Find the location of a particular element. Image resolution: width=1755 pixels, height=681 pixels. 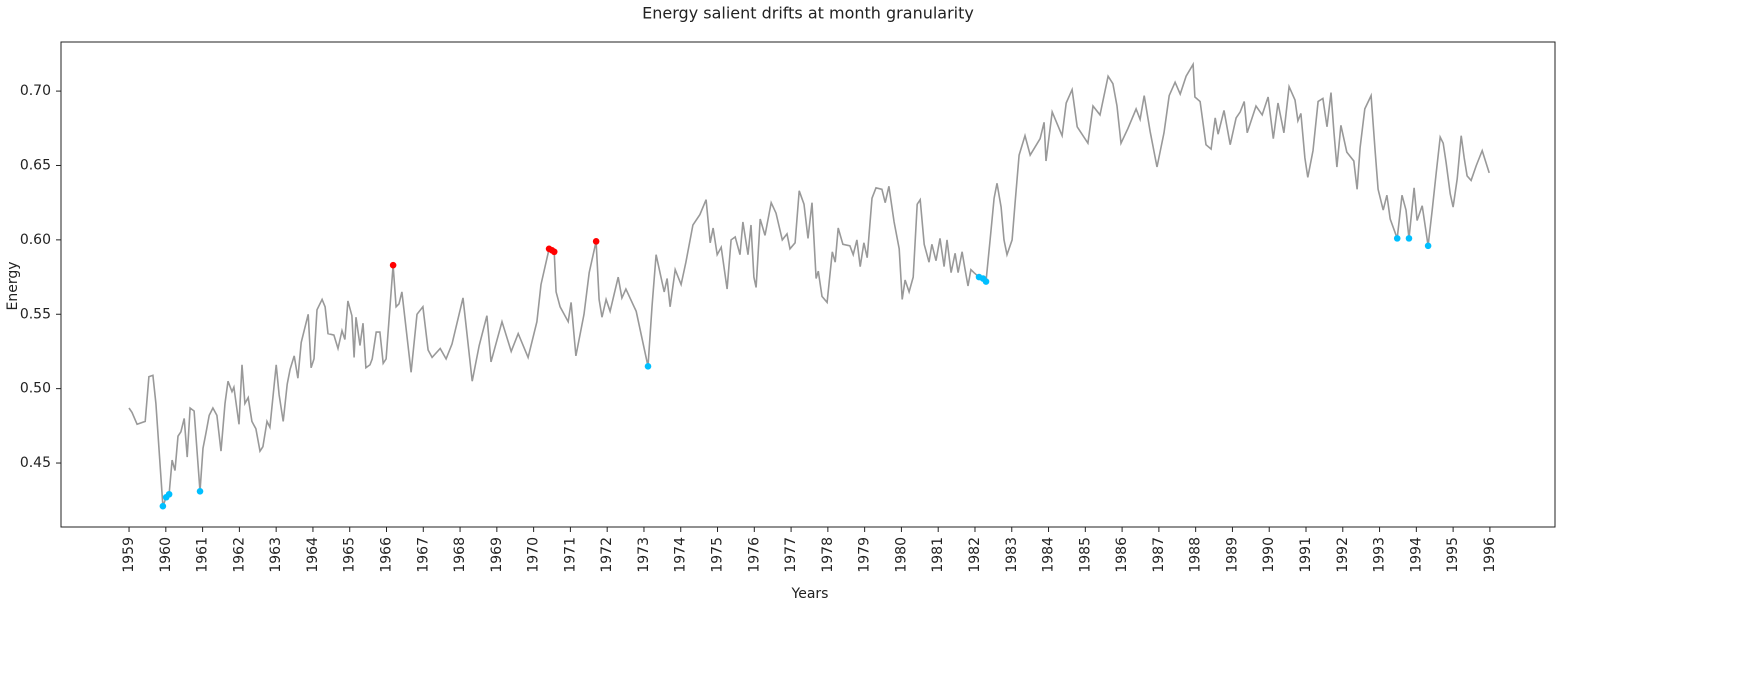

y-tick-label: 0.65 is located at coordinates (35, 165).